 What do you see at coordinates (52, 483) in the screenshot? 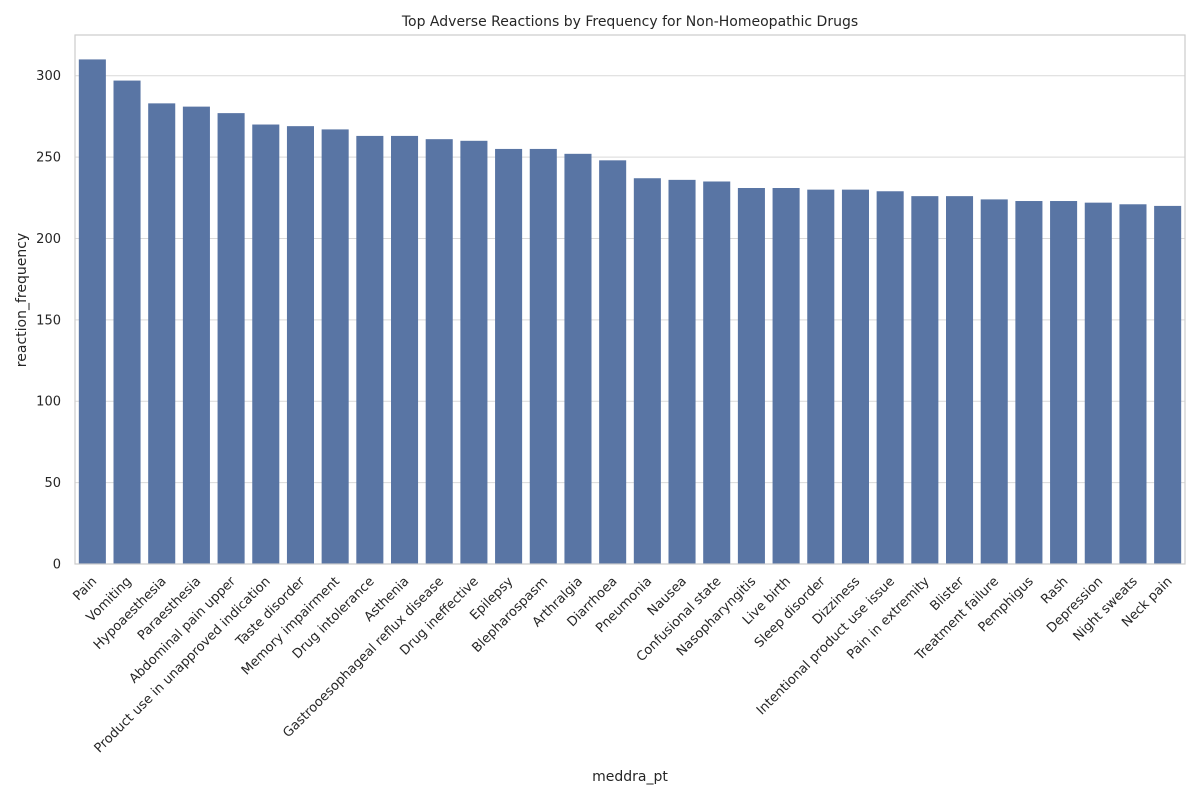
I see `y-tick-label: 50` at bounding box center [52, 483].